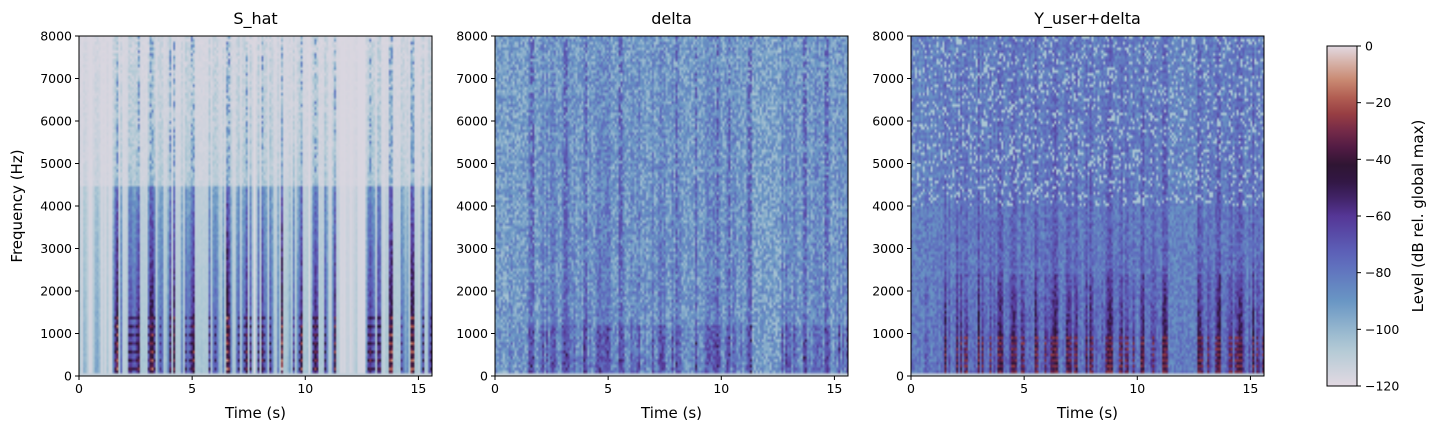 The width and height of the screenshot is (1438, 434). Describe the element at coordinates (1378, 102) in the screenshot. I see `colorbar-tick-label: −20` at that location.